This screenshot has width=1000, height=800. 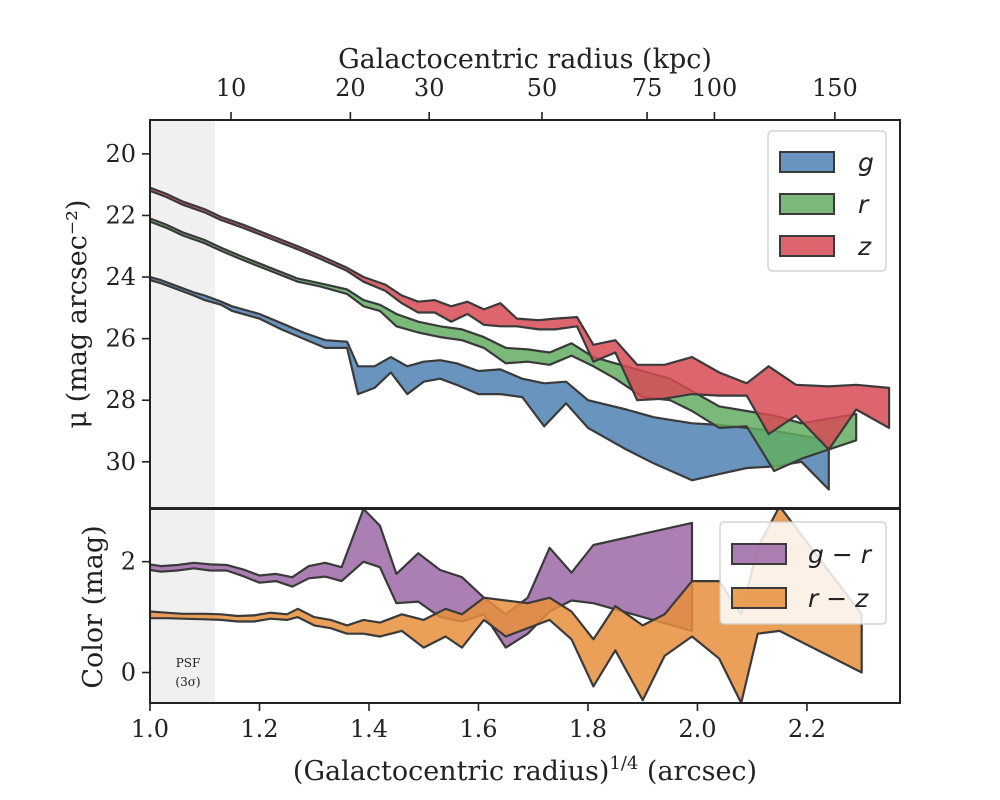 What do you see at coordinates (647, 88) in the screenshot?
I see `top-x-tick-label-75: 75` at bounding box center [647, 88].